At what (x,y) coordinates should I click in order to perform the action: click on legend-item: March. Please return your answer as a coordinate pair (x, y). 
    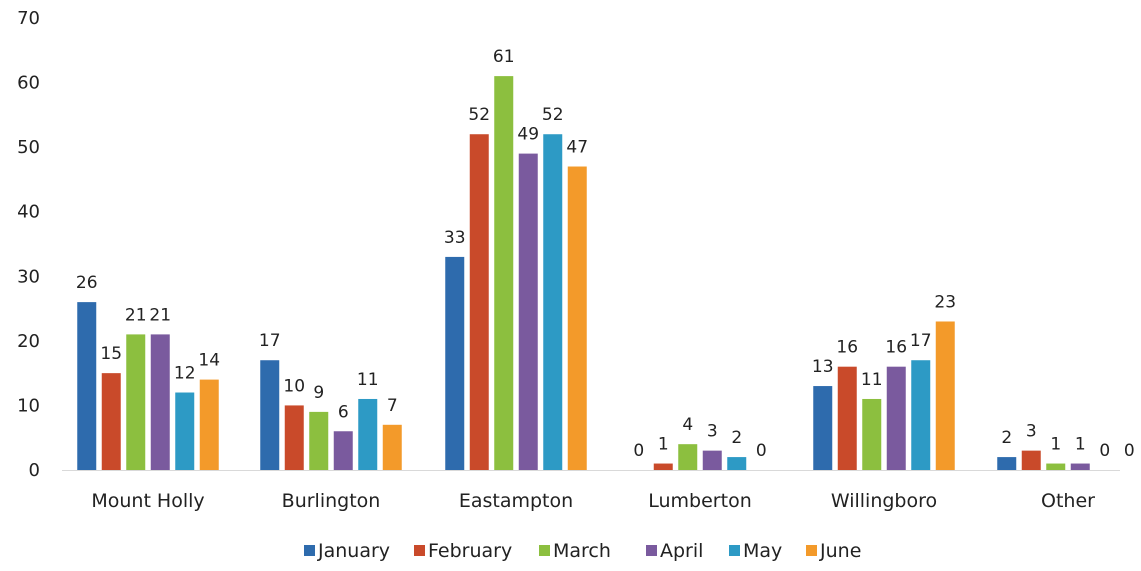
    Looking at the image, I should click on (575, 551).